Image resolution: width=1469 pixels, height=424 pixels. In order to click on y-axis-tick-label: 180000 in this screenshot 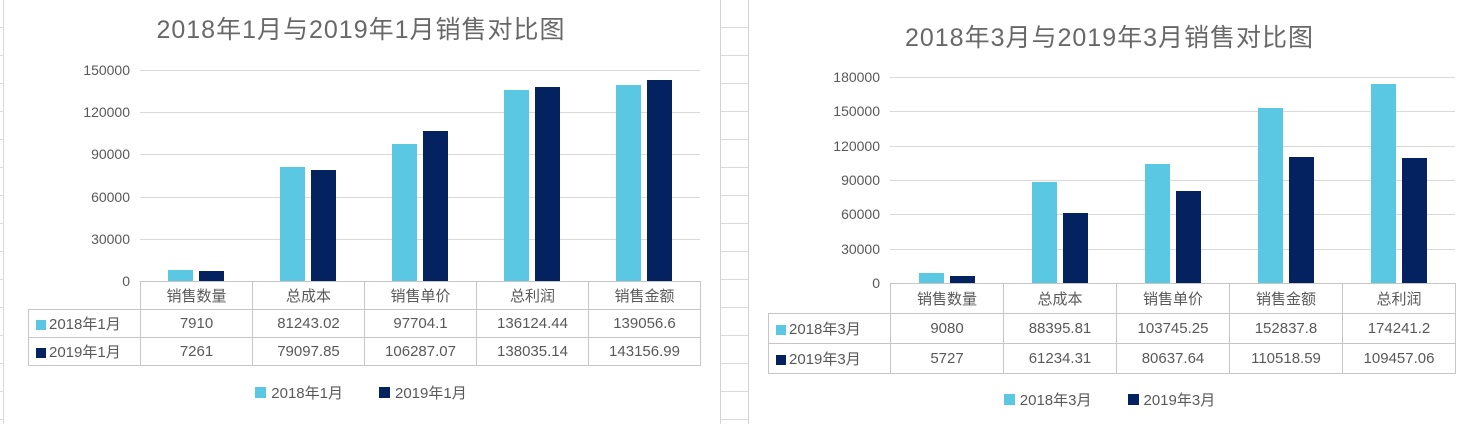, I will do `click(856, 77)`.